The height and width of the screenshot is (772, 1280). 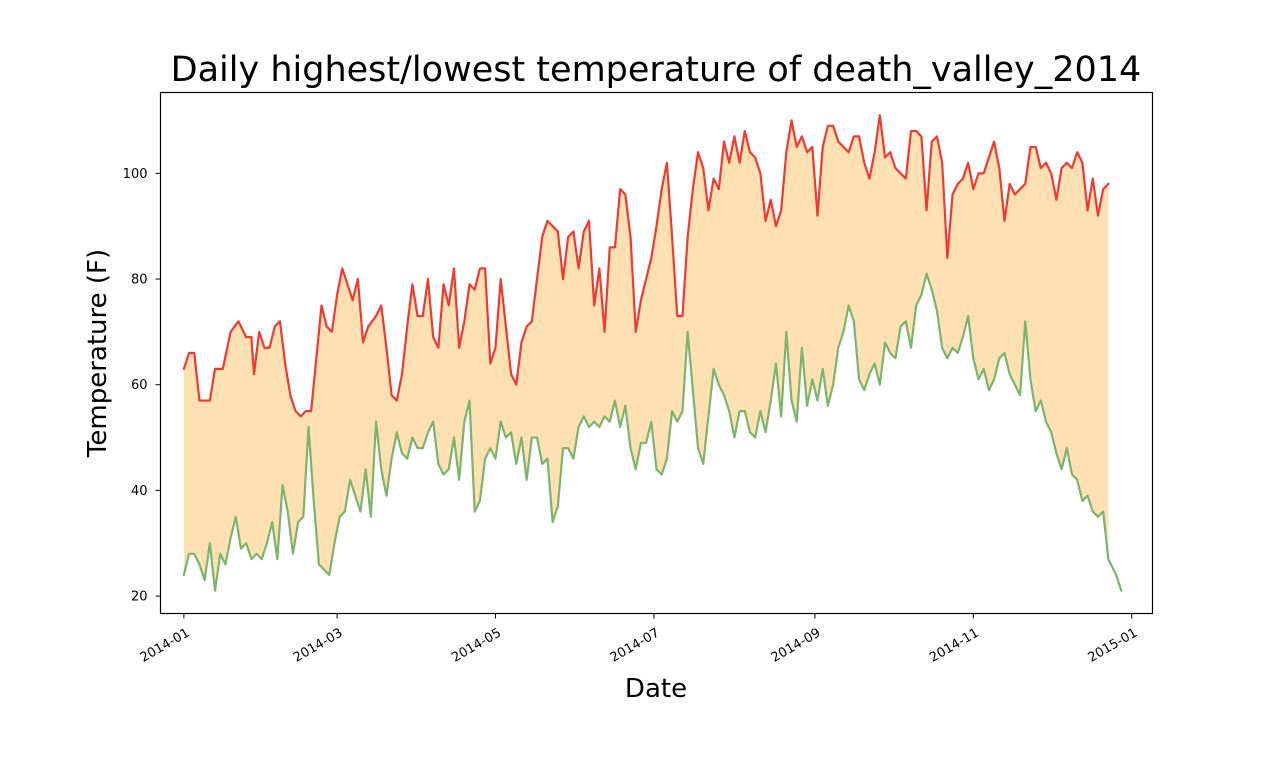 What do you see at coordinates (139, 491) in the screenshot?
I see `y-tick-label: 40` at bounding box center [139, 491].